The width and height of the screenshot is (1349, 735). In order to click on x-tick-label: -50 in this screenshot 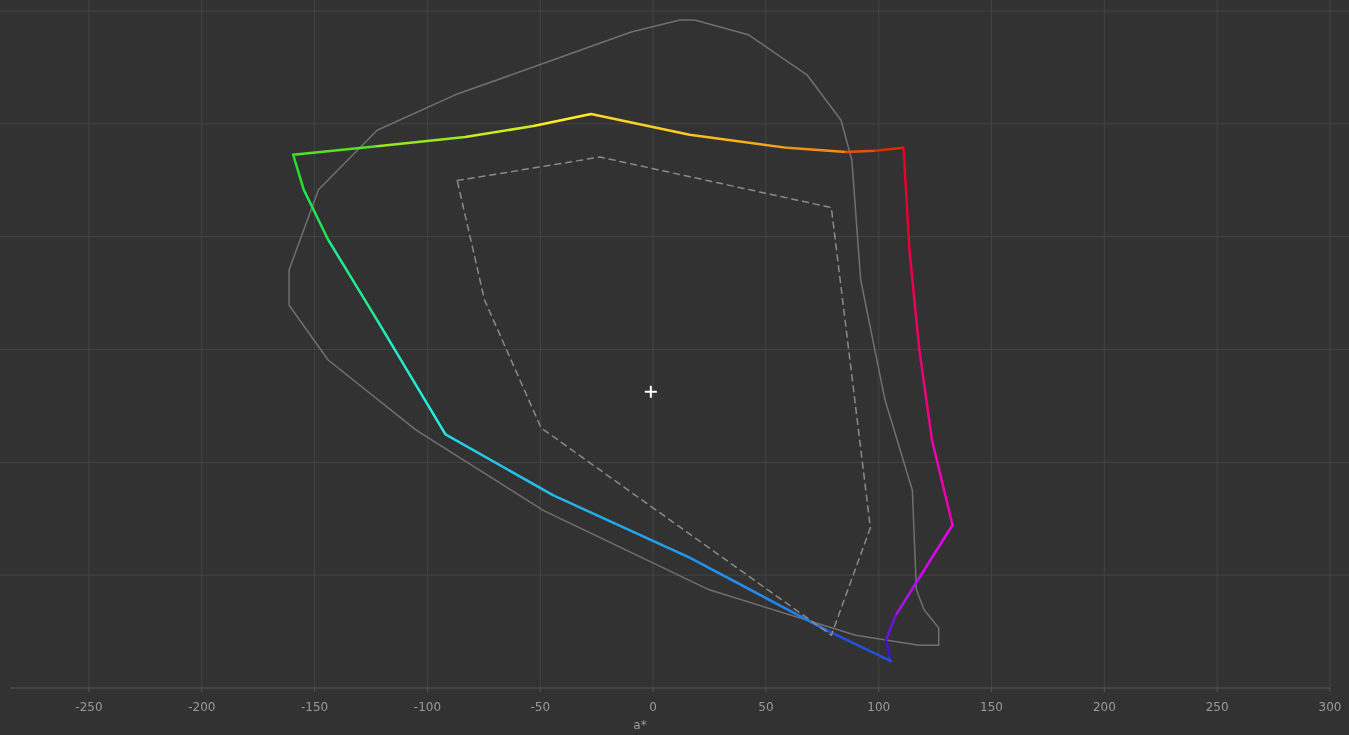, I will do `click(540, 707)`.